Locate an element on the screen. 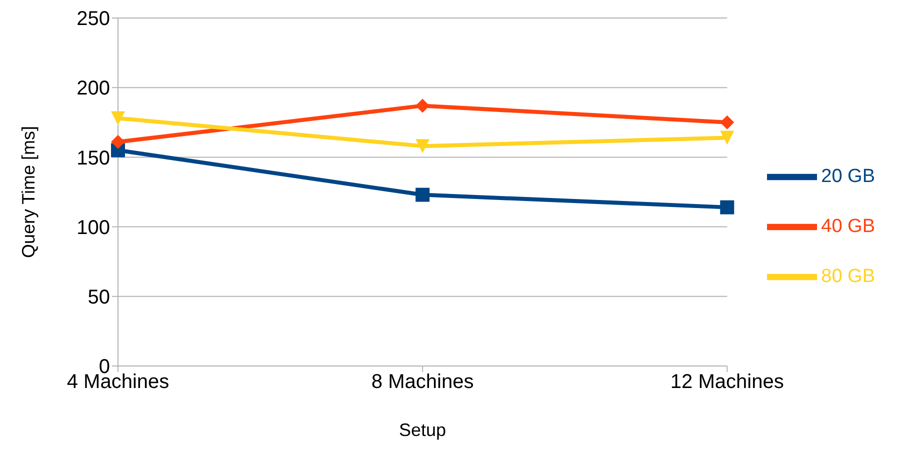 This screenshot has height=454, width=903. y-tick-label: 100 is located at coordinates (93, 227).